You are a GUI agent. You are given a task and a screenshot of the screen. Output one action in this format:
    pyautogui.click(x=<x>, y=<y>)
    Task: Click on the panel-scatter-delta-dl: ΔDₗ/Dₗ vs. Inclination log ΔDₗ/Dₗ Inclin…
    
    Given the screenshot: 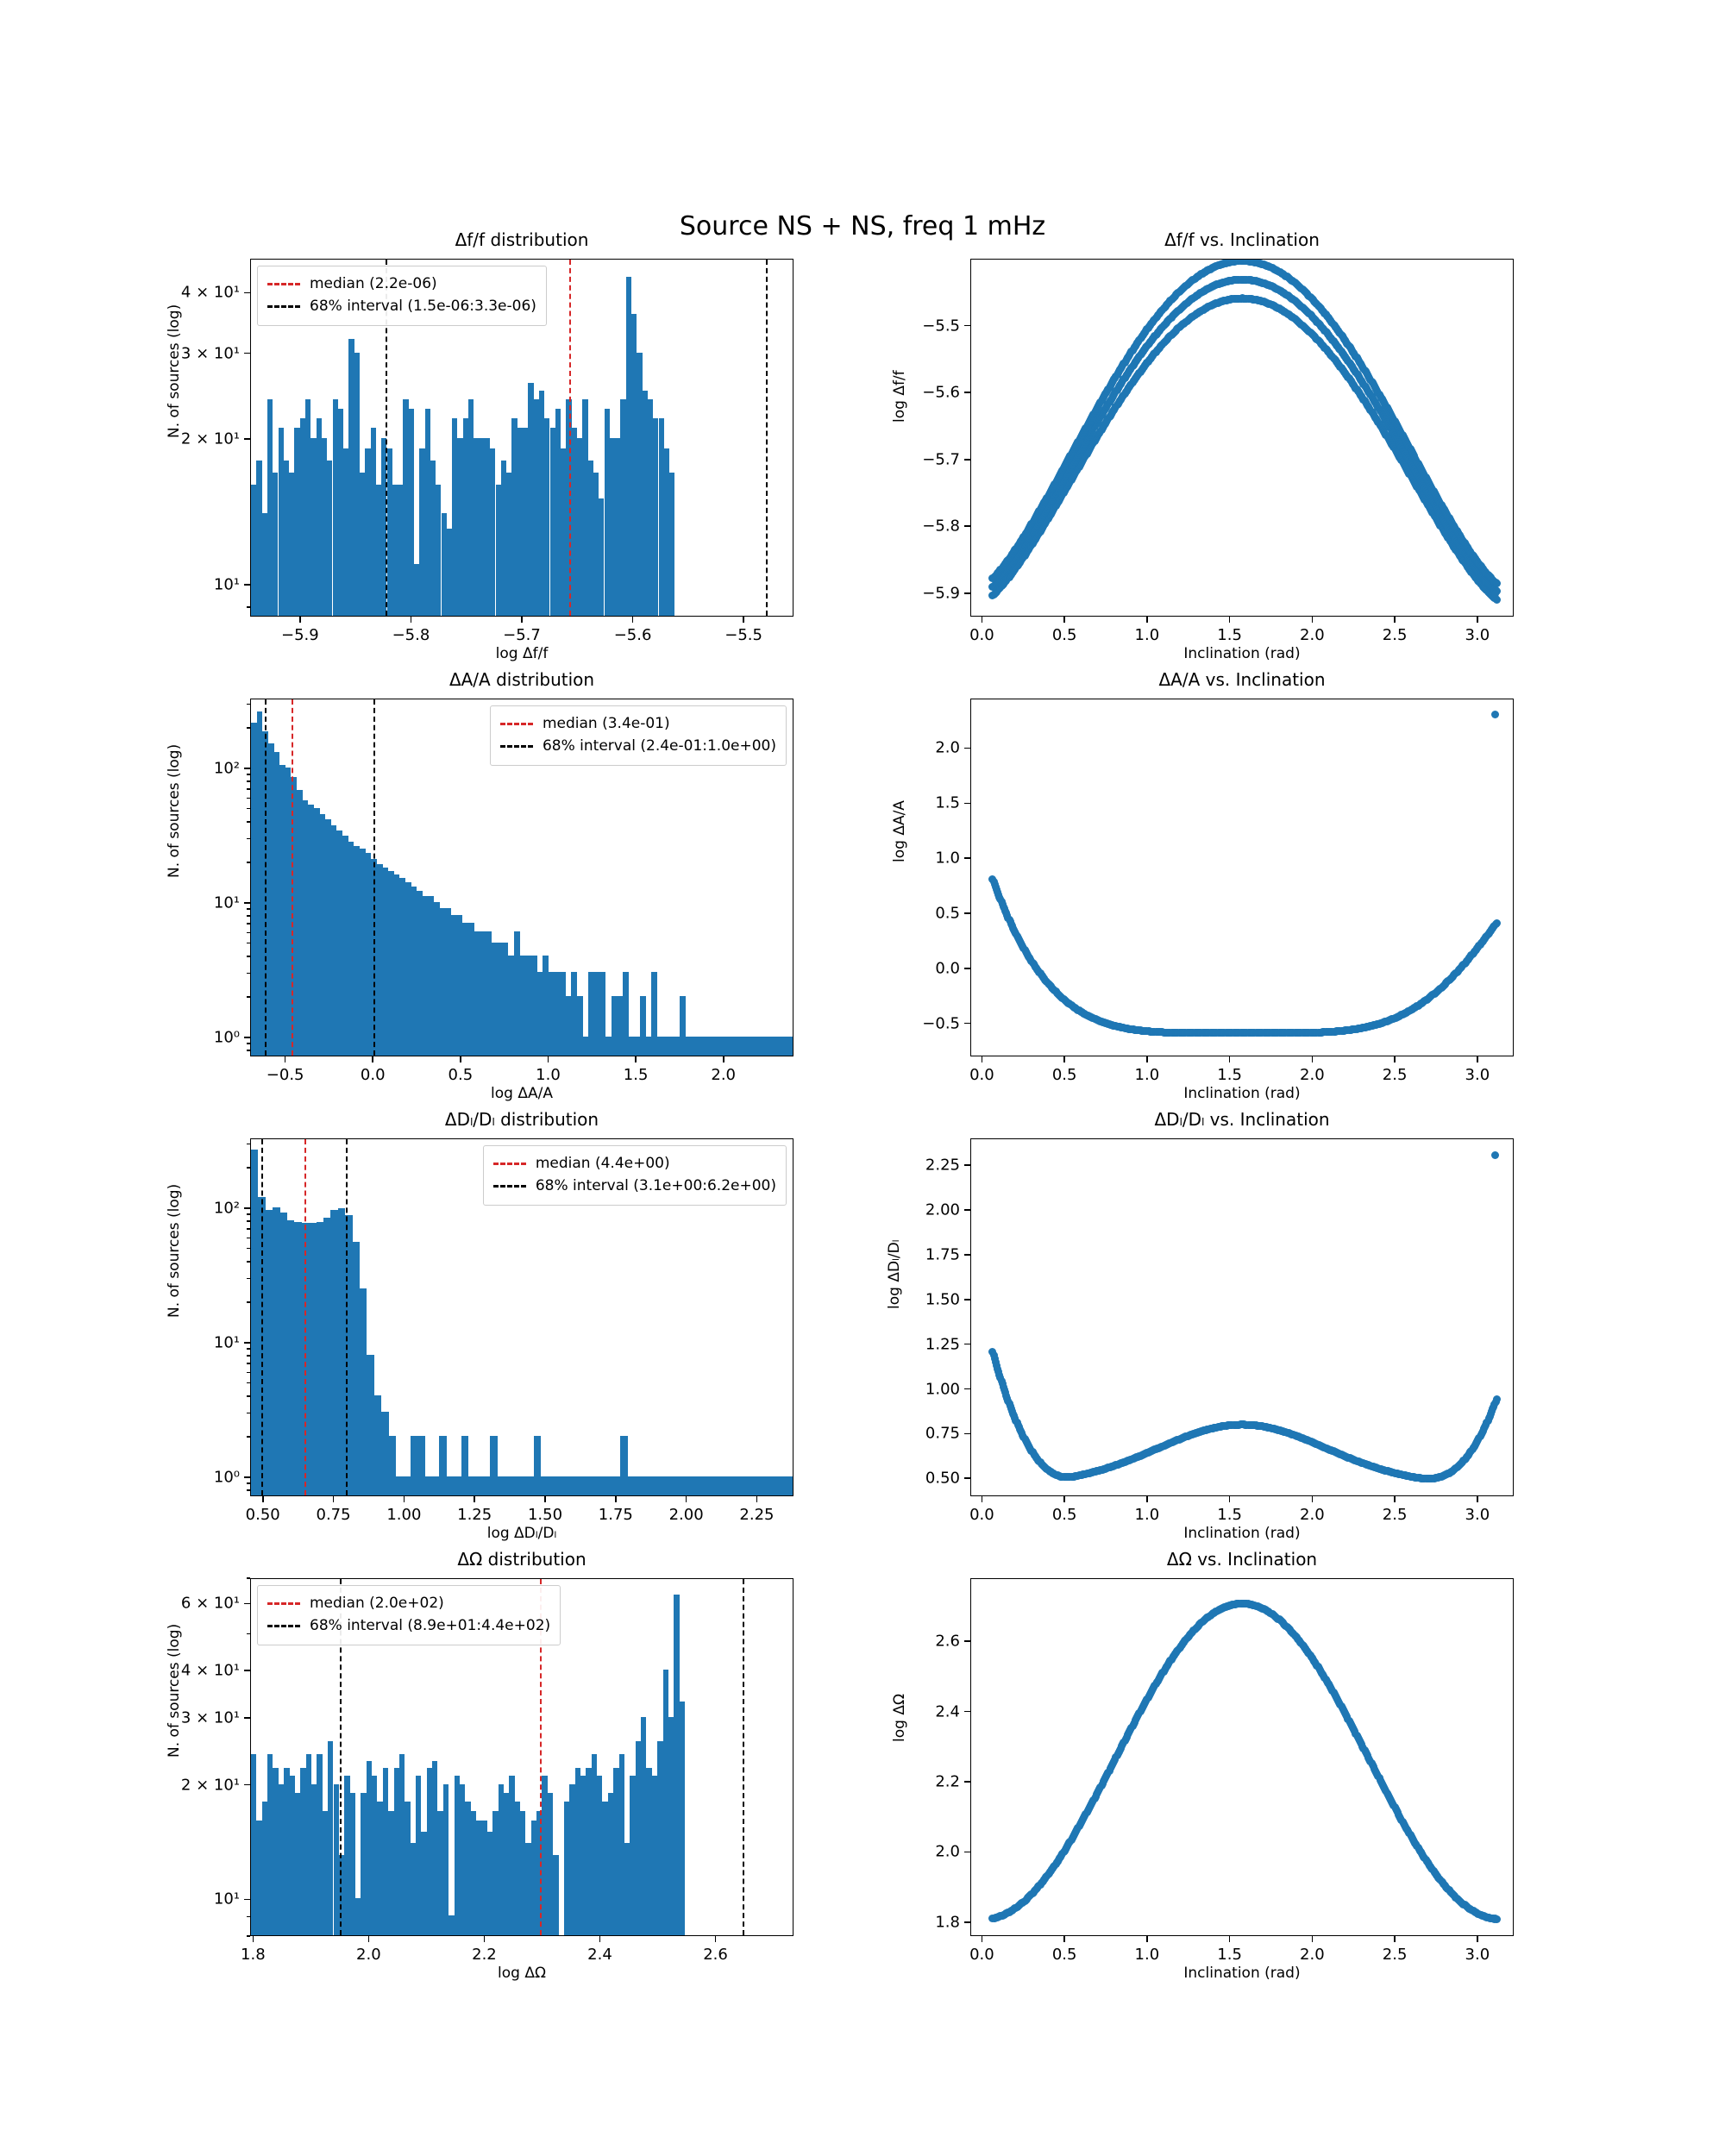 What is the action you would take?
    pyautogui.click(x=1200, y=1325)
    